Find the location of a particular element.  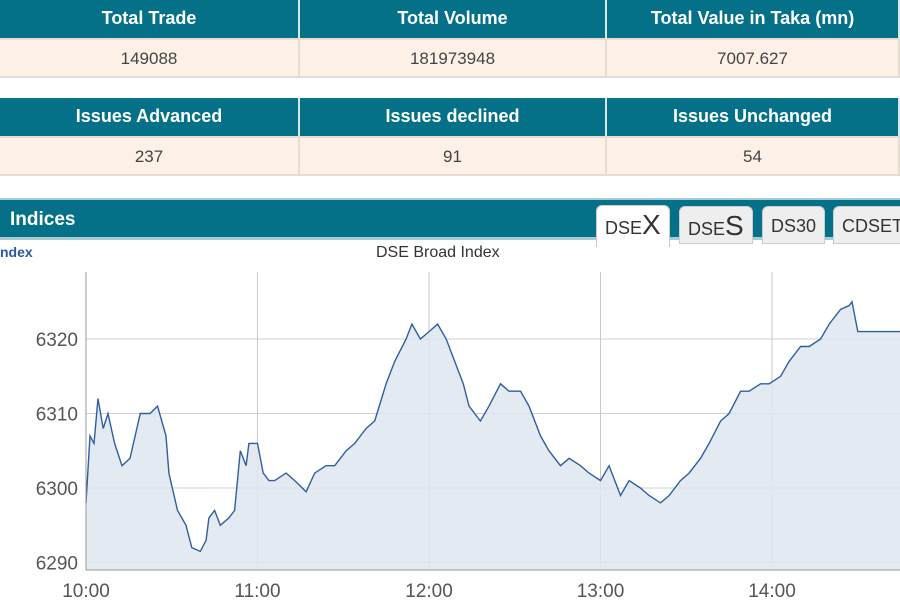

value-total-volume: 181973948 is located at coordinates (453, 58).